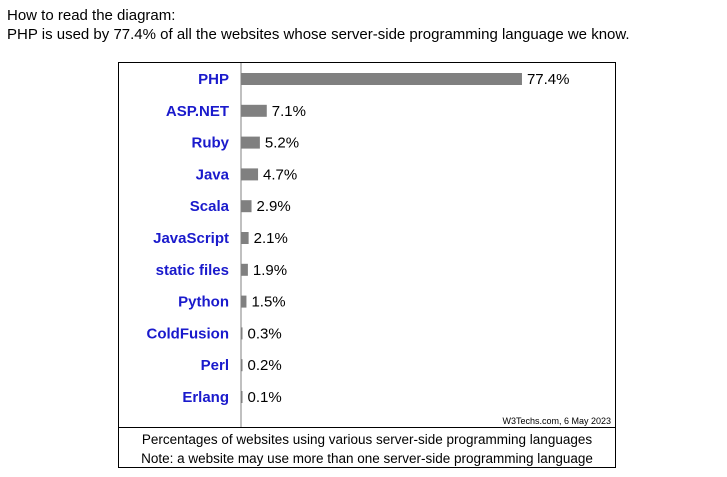 This screenshot has width=727, height=477. What do you see at coordinates (215, 365) in the screenshot?
I see `category-label: Perl` at bounding box center [215, 365].